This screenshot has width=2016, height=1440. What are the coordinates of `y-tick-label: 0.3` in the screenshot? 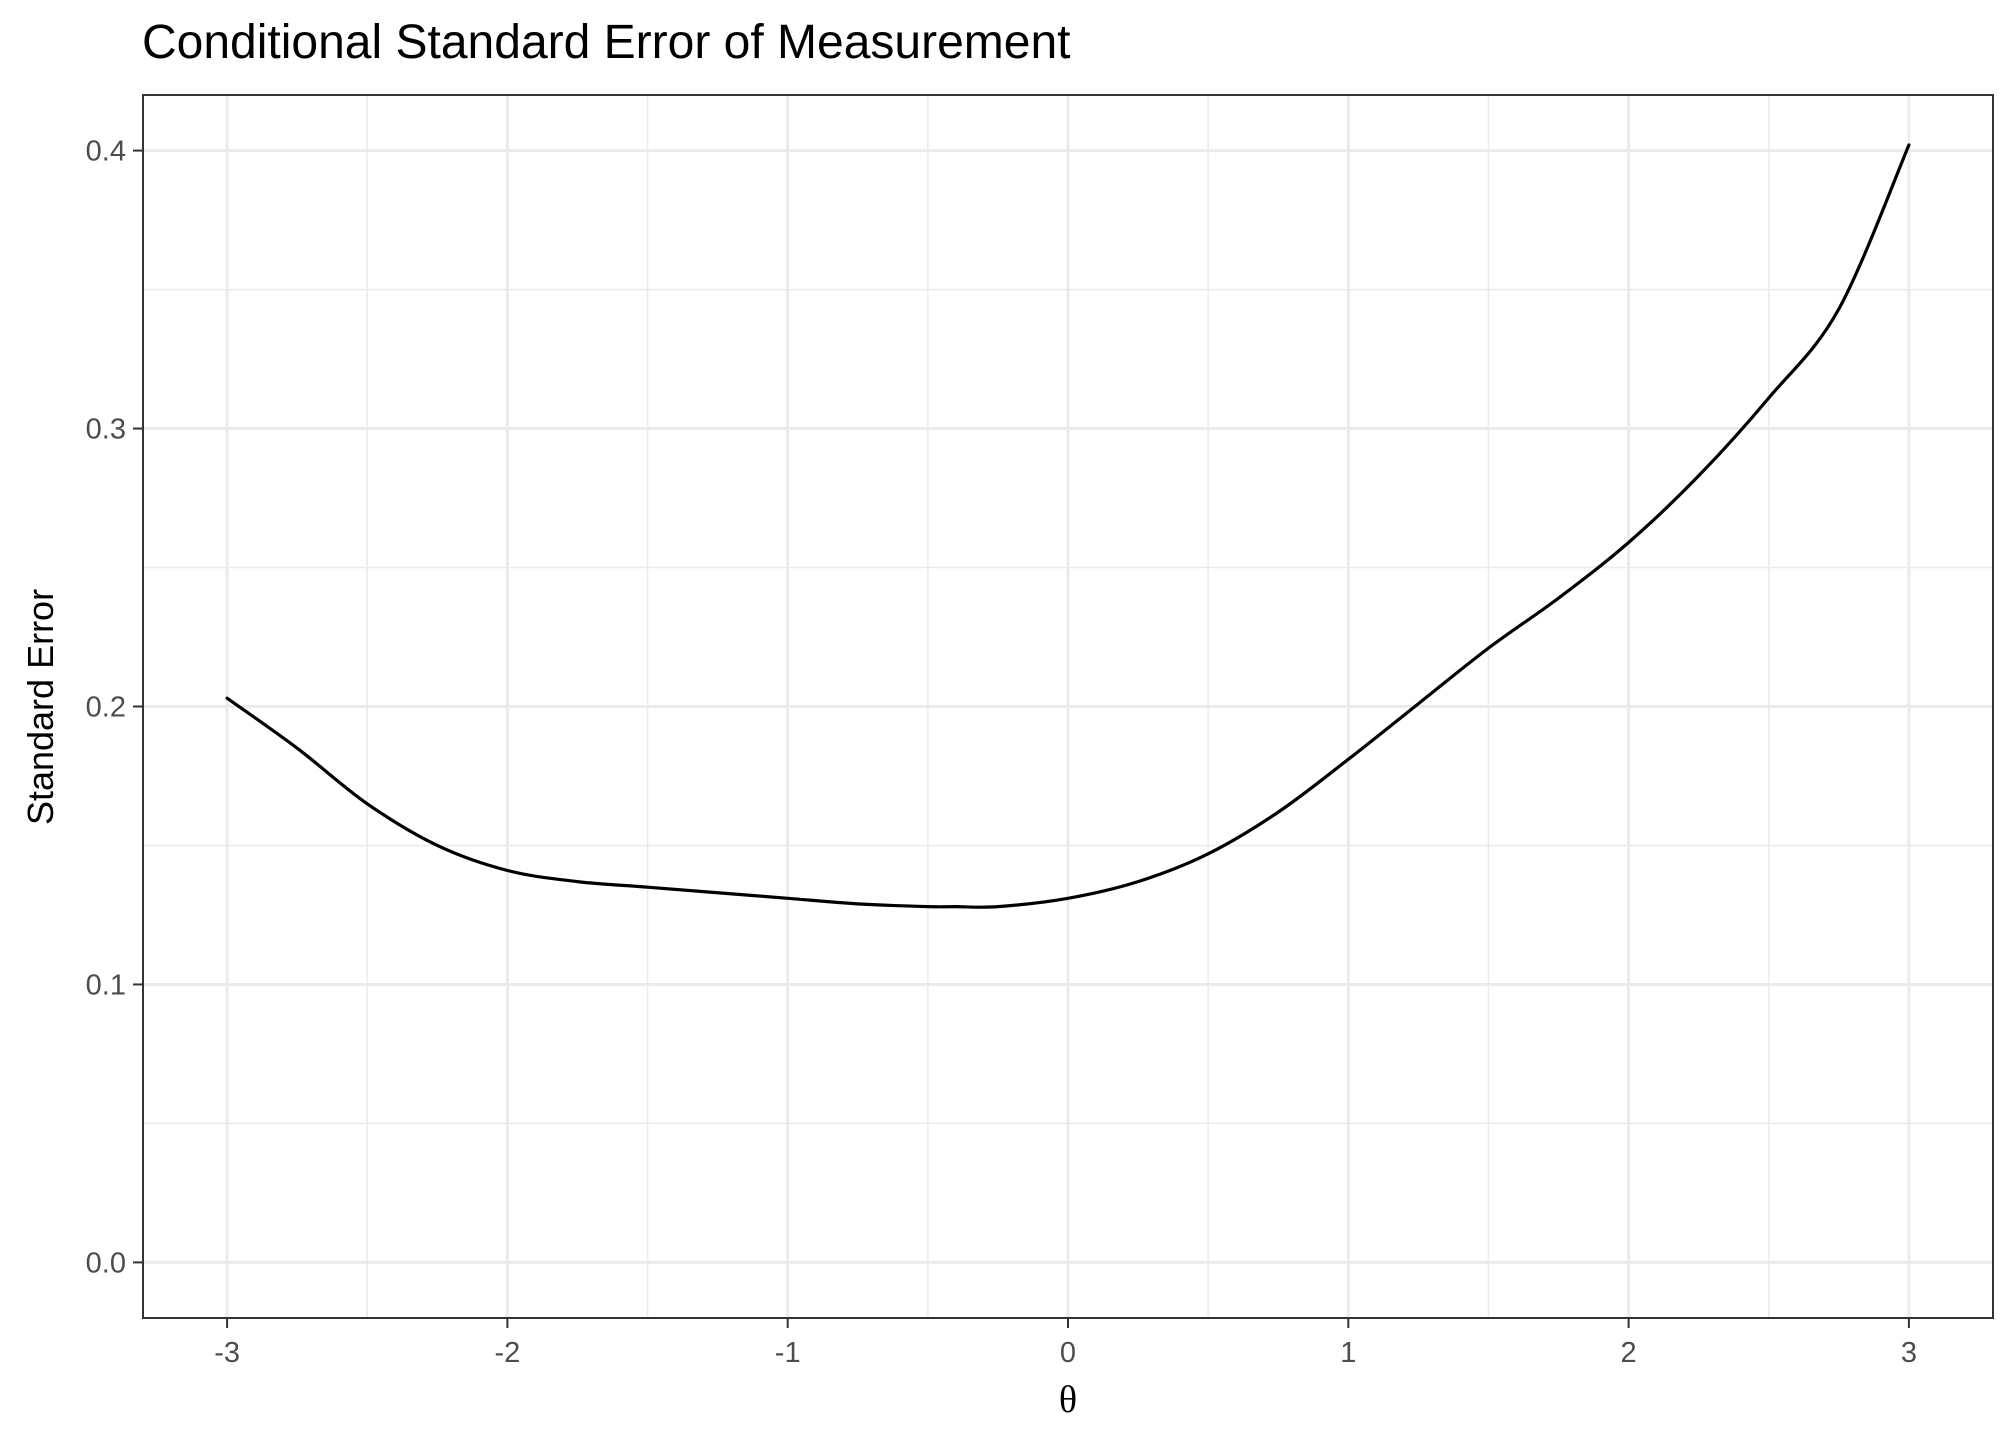 It's located at (106, 430).